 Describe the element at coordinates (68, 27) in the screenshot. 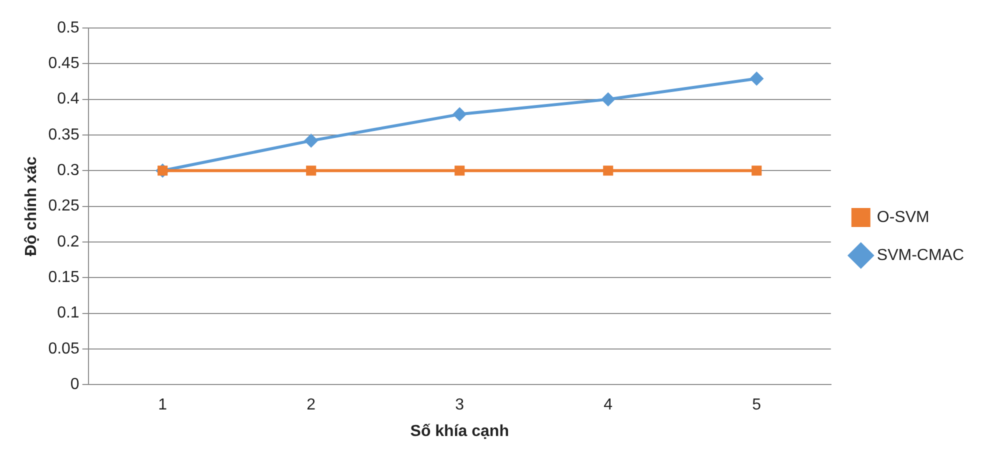

I see `y-tick-label: 0.5` at that location.